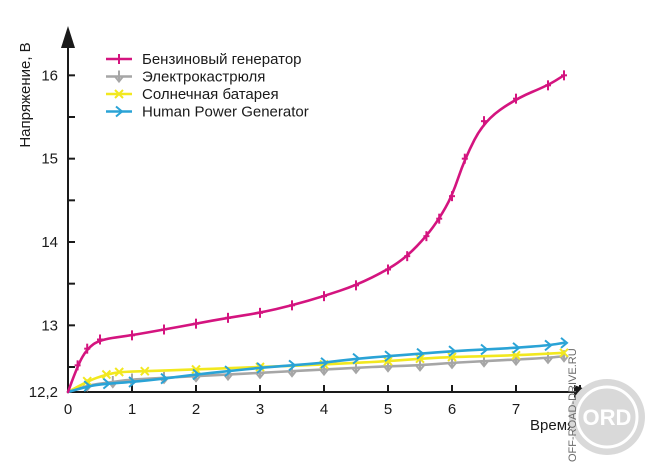 The height and width of the screenshot is (464, 650). I want to click on watermark-site-text: OFF-ROAD-DRIVE.RU, so click(573, 405).